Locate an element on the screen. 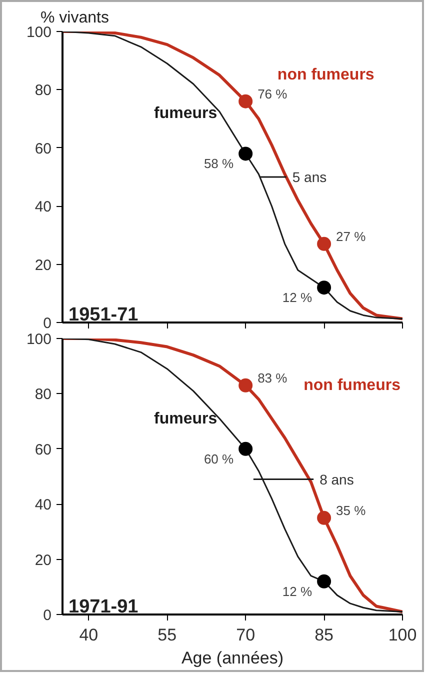 Image resolution: width=446 pixels, height=684 pixels. series-label: 8 ans is located at coordinates (337, 479).